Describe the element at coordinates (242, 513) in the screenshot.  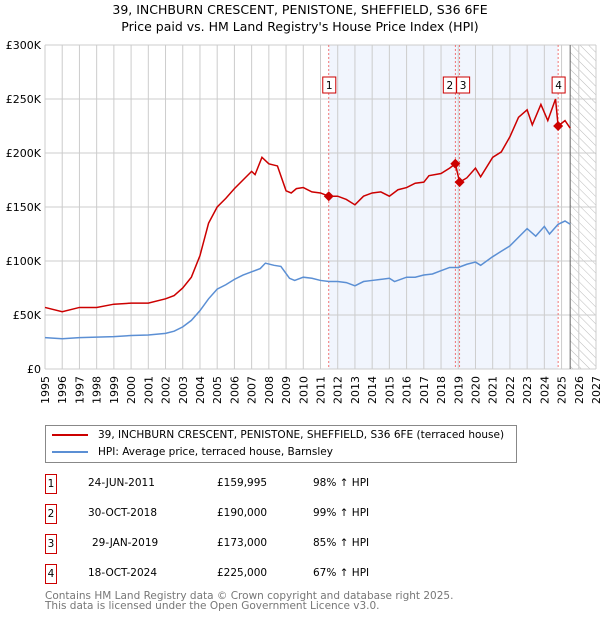
I see `sale-price: £190,000` at that location.